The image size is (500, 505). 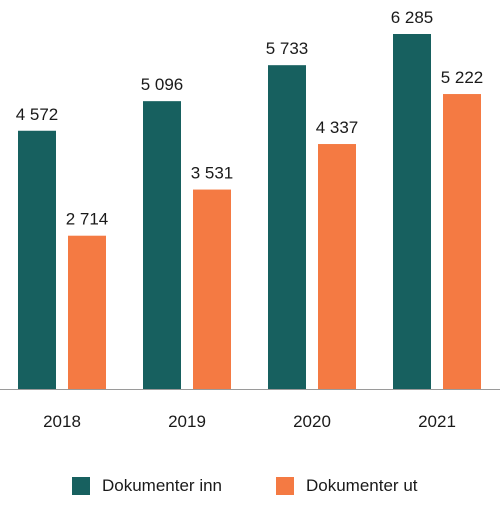 What do you see at coordinates (81, 486) in the screenshot?
I see `legend-swatch-inn` at bounding box center [81, 486].